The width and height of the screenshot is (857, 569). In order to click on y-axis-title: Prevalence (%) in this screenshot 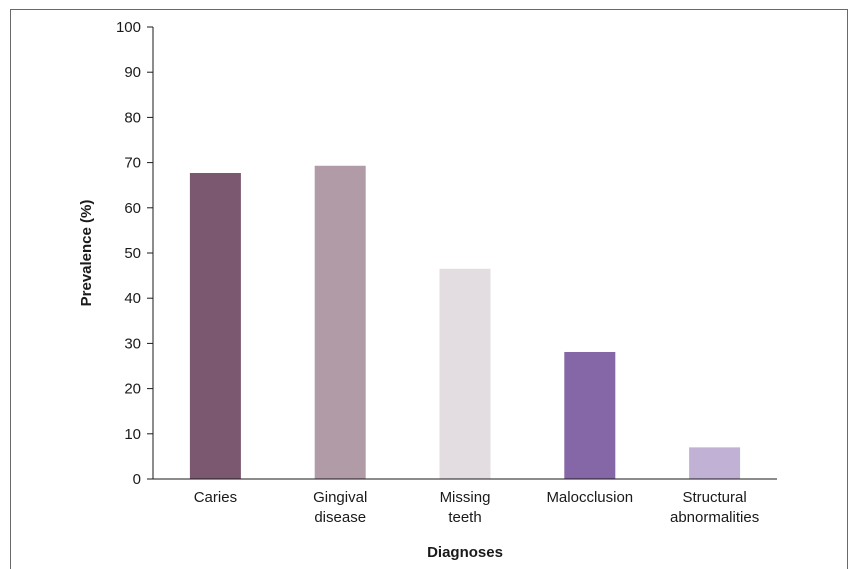, I will do `click(86, 253)`.